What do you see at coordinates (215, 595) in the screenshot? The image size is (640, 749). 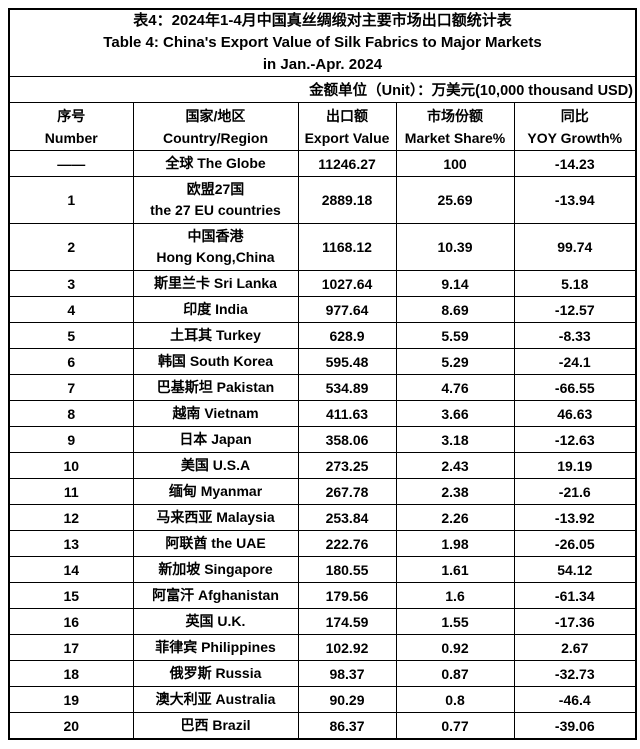 I see `cell-country: 阿富汗 Afghanistan` at bounding box center [215, 595].